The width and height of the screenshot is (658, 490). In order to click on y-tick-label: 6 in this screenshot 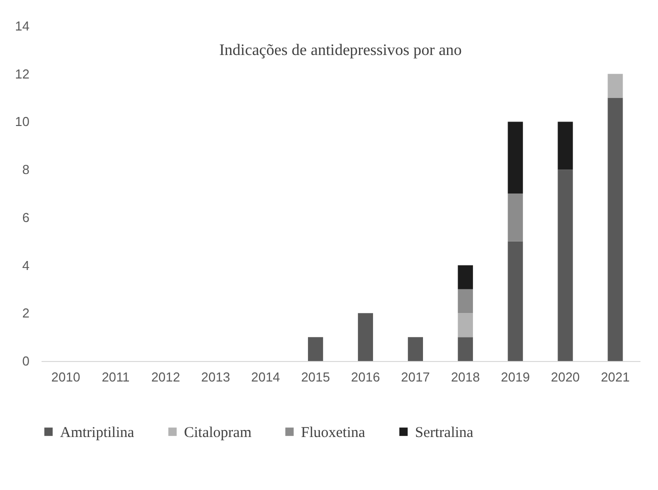, I will do `click(26, 217)`.